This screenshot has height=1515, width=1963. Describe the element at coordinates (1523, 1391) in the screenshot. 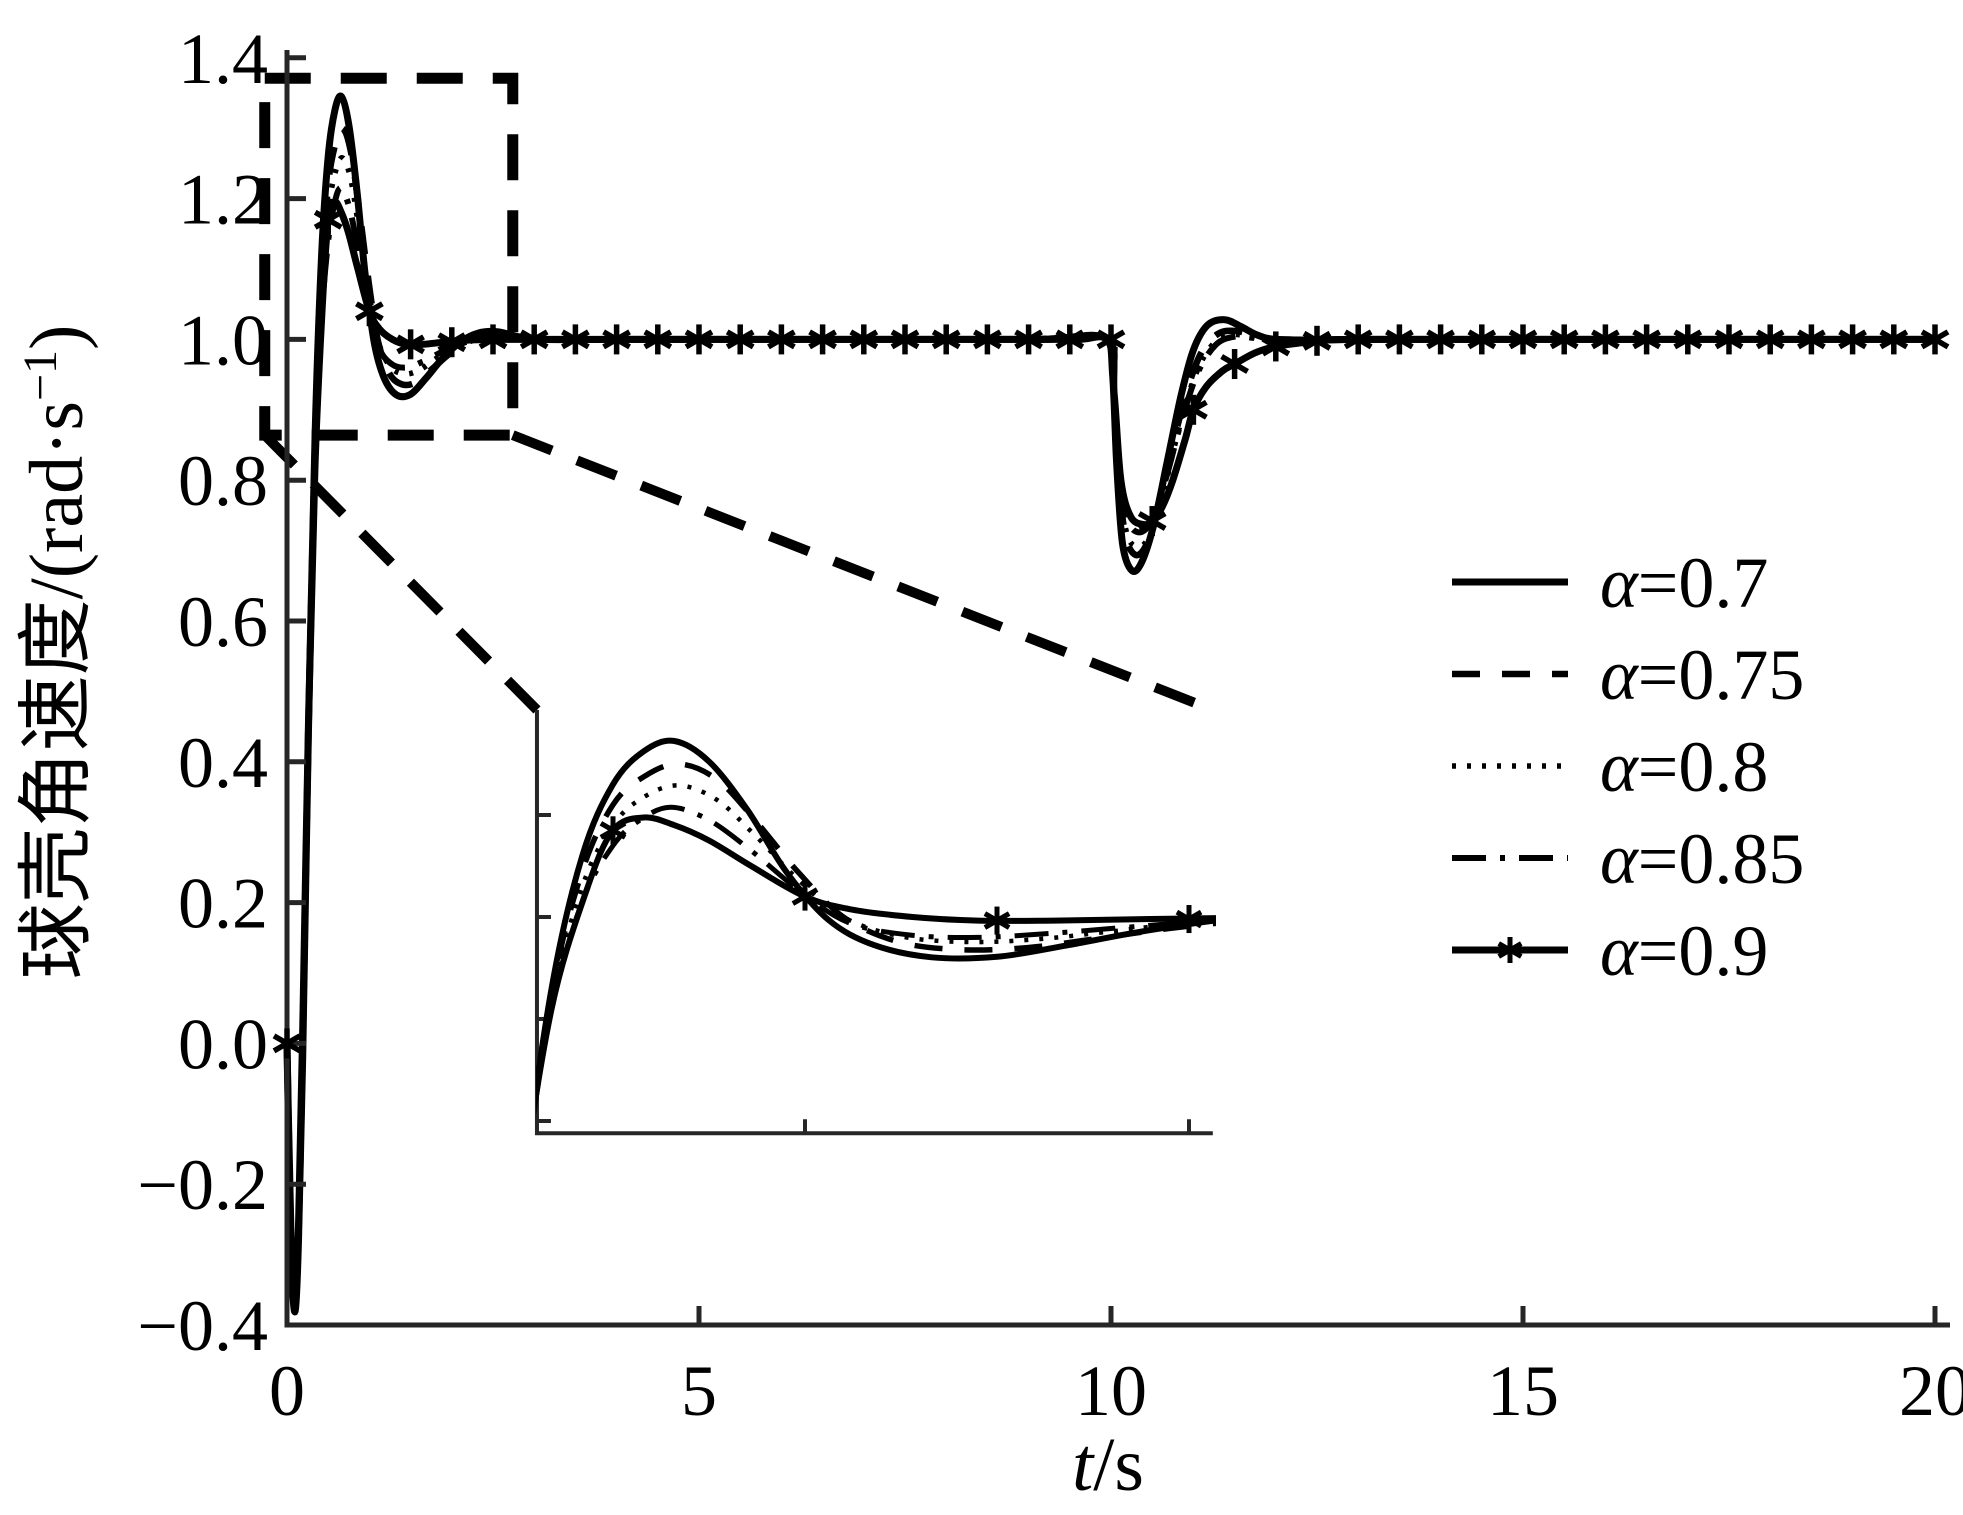

I see `x-tick-label: 15` at that location.